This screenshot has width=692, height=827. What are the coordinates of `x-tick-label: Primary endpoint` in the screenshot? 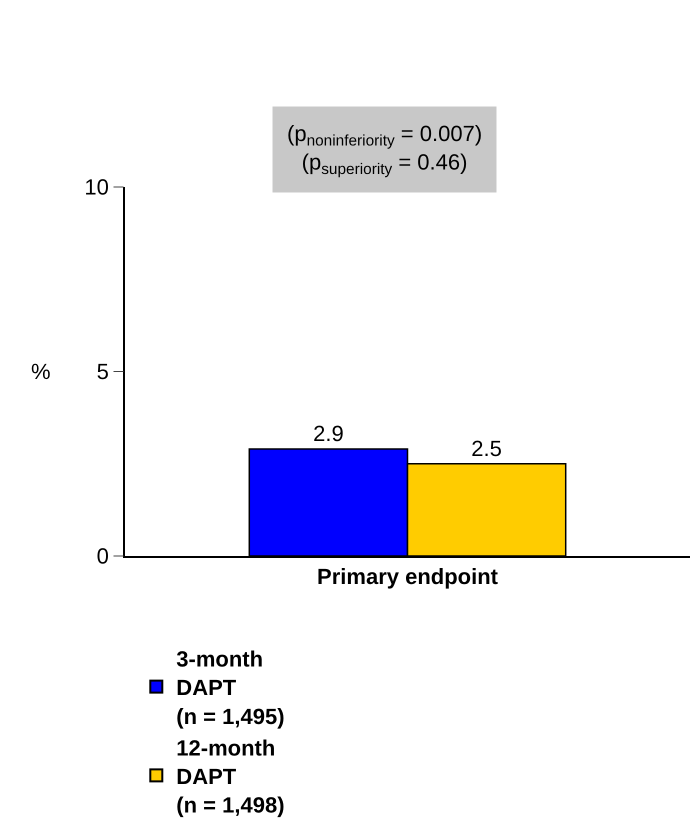 It's located at (408, 577).